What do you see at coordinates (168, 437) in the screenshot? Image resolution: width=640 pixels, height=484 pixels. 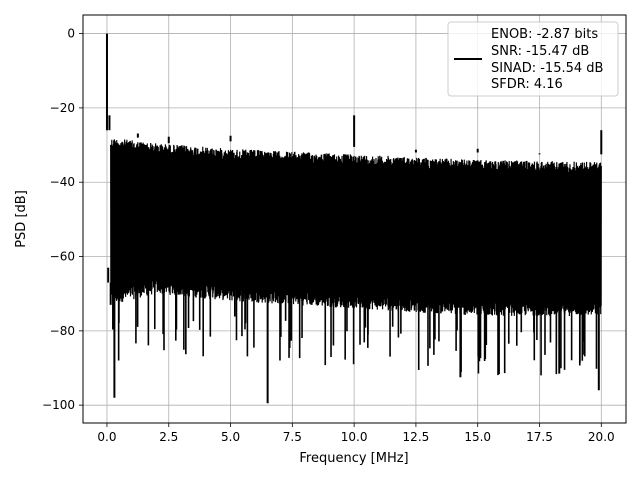 I see `x-tick-label: 2.5` at bounding box center [168, 437].